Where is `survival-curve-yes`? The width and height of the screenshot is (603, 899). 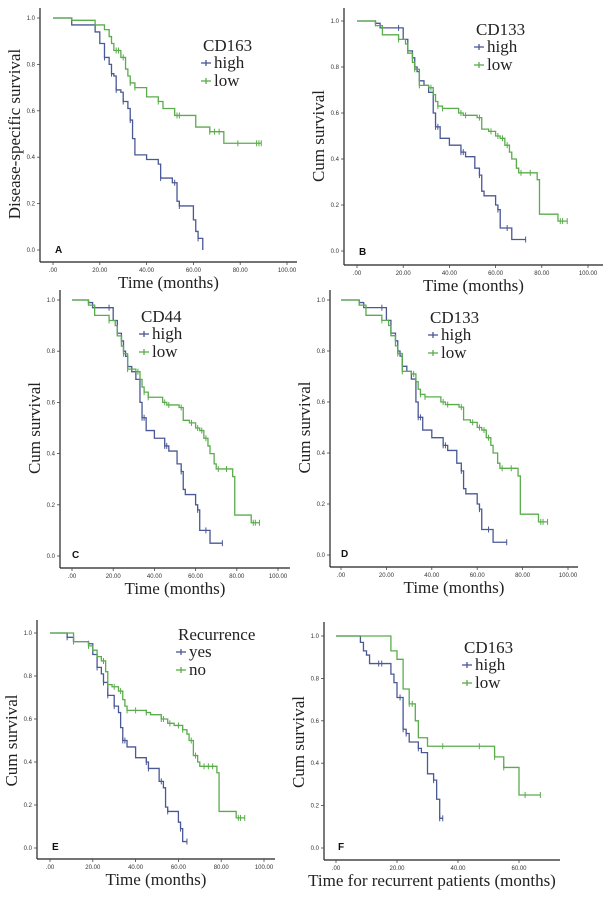 survival-curve-yes is located at coordinates (118, 737).